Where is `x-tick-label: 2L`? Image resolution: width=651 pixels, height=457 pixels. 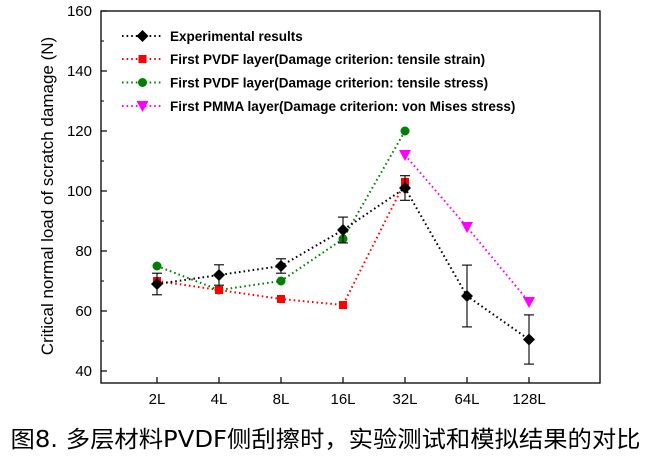
x-tick-label: 2L is located at coordinates (157, 399).